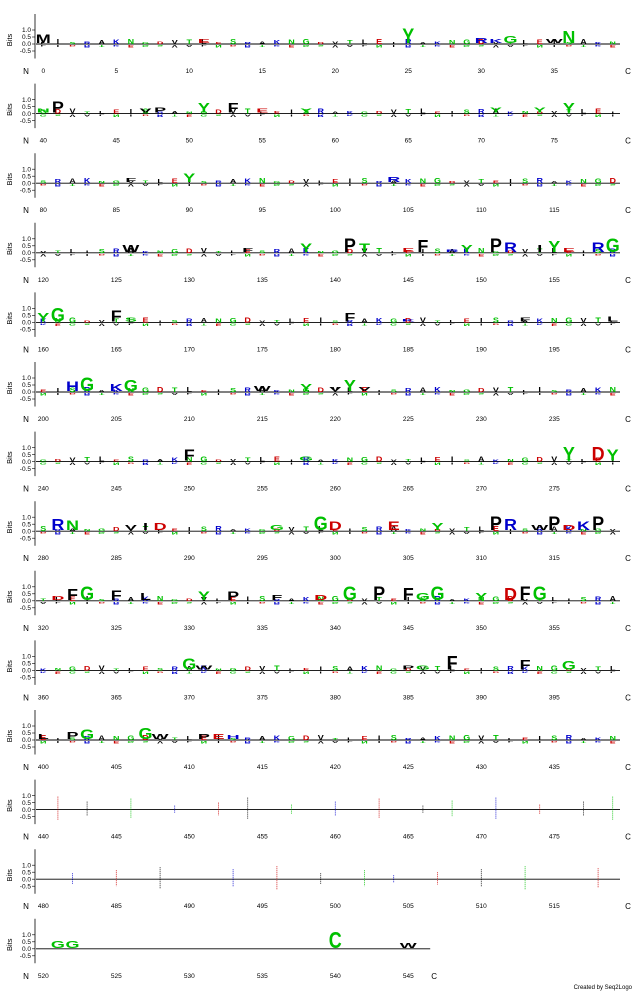  What do you see at coordinates (335, 906) in the screenshot?
I see `x-tick-label: 500` at bounding box center [335, 906].